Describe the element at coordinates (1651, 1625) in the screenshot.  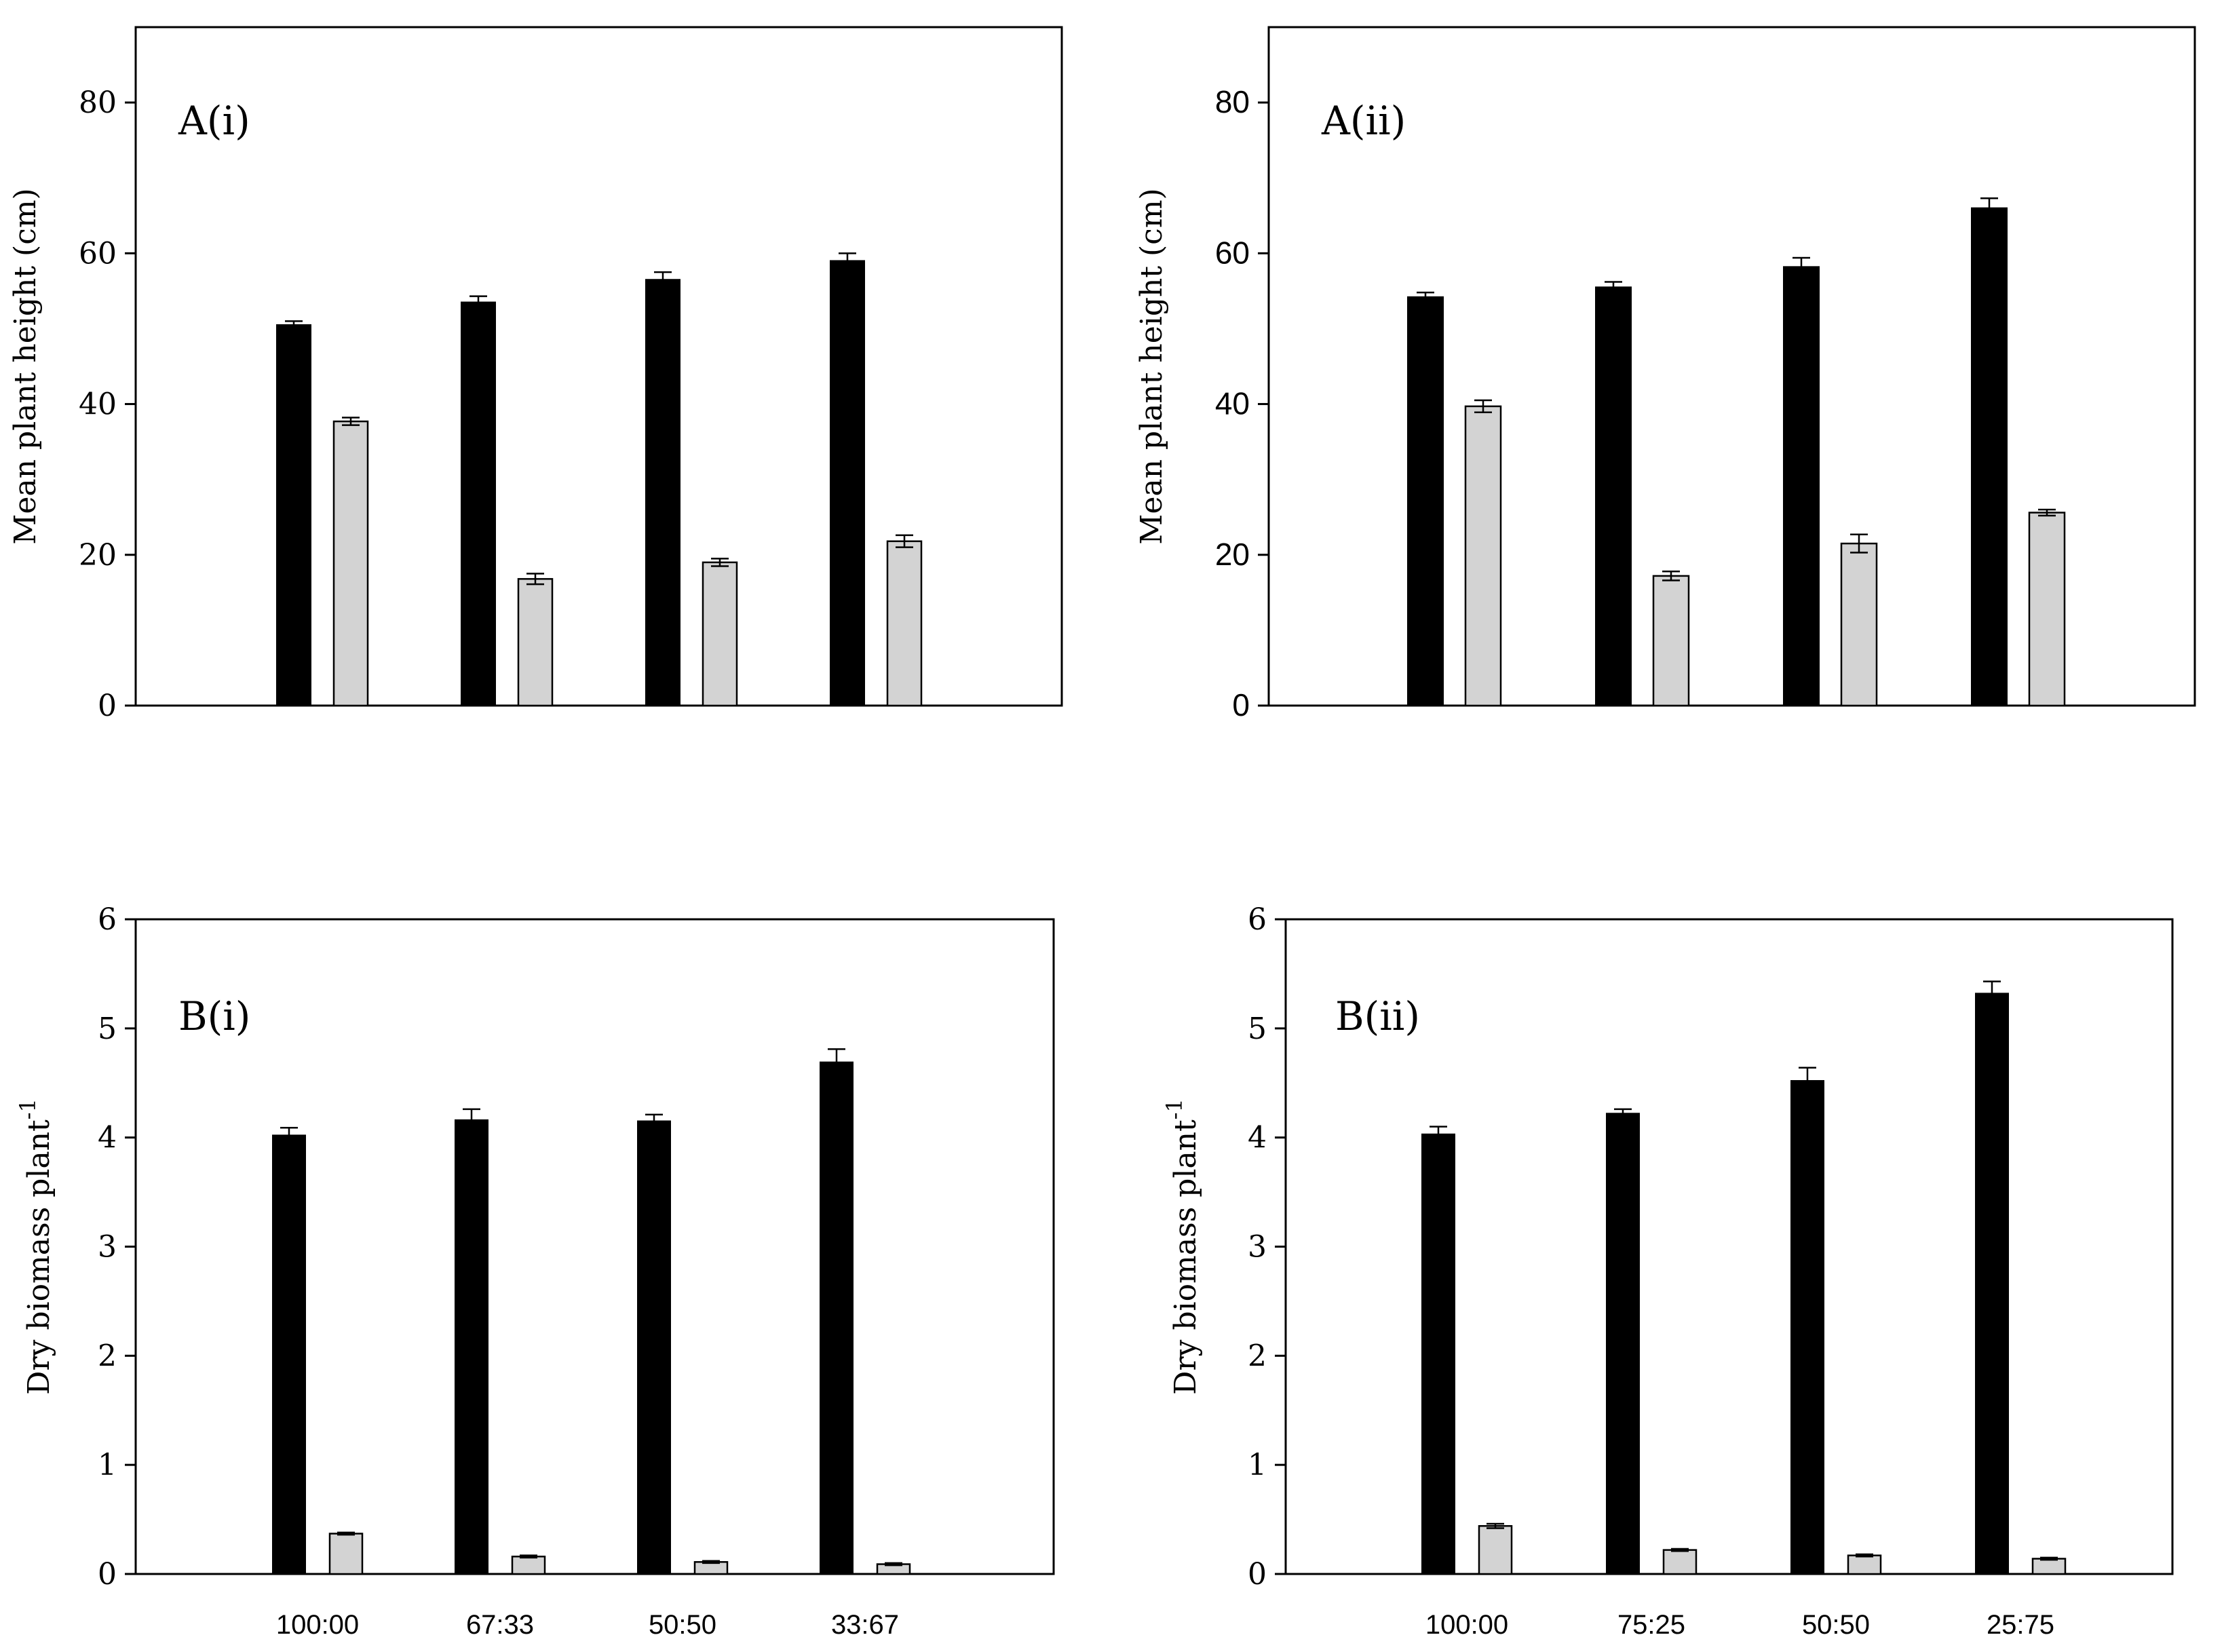
I see `x-category-label: 75:25` at that location.